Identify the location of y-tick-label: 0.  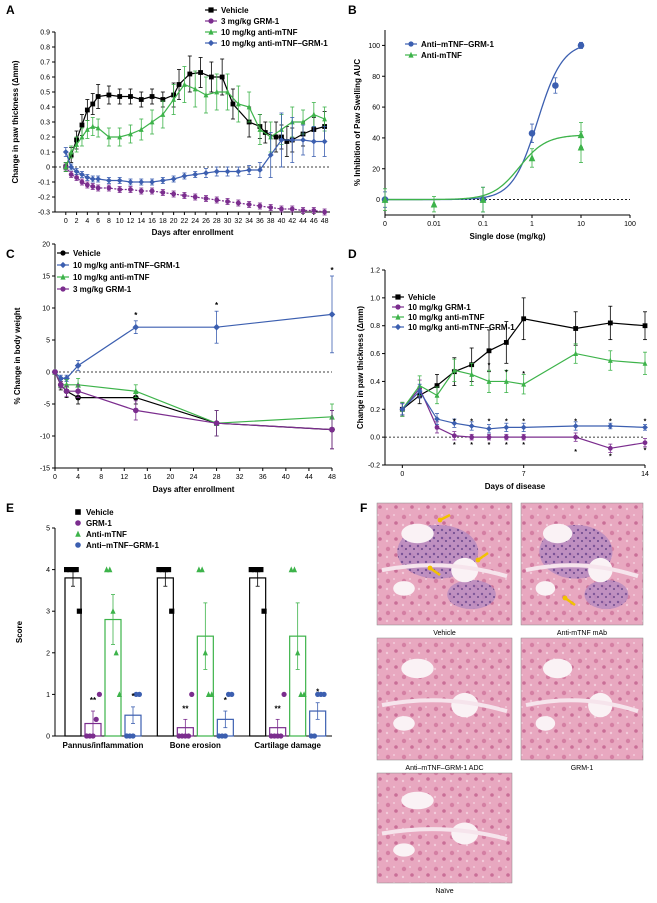
(48, 373).